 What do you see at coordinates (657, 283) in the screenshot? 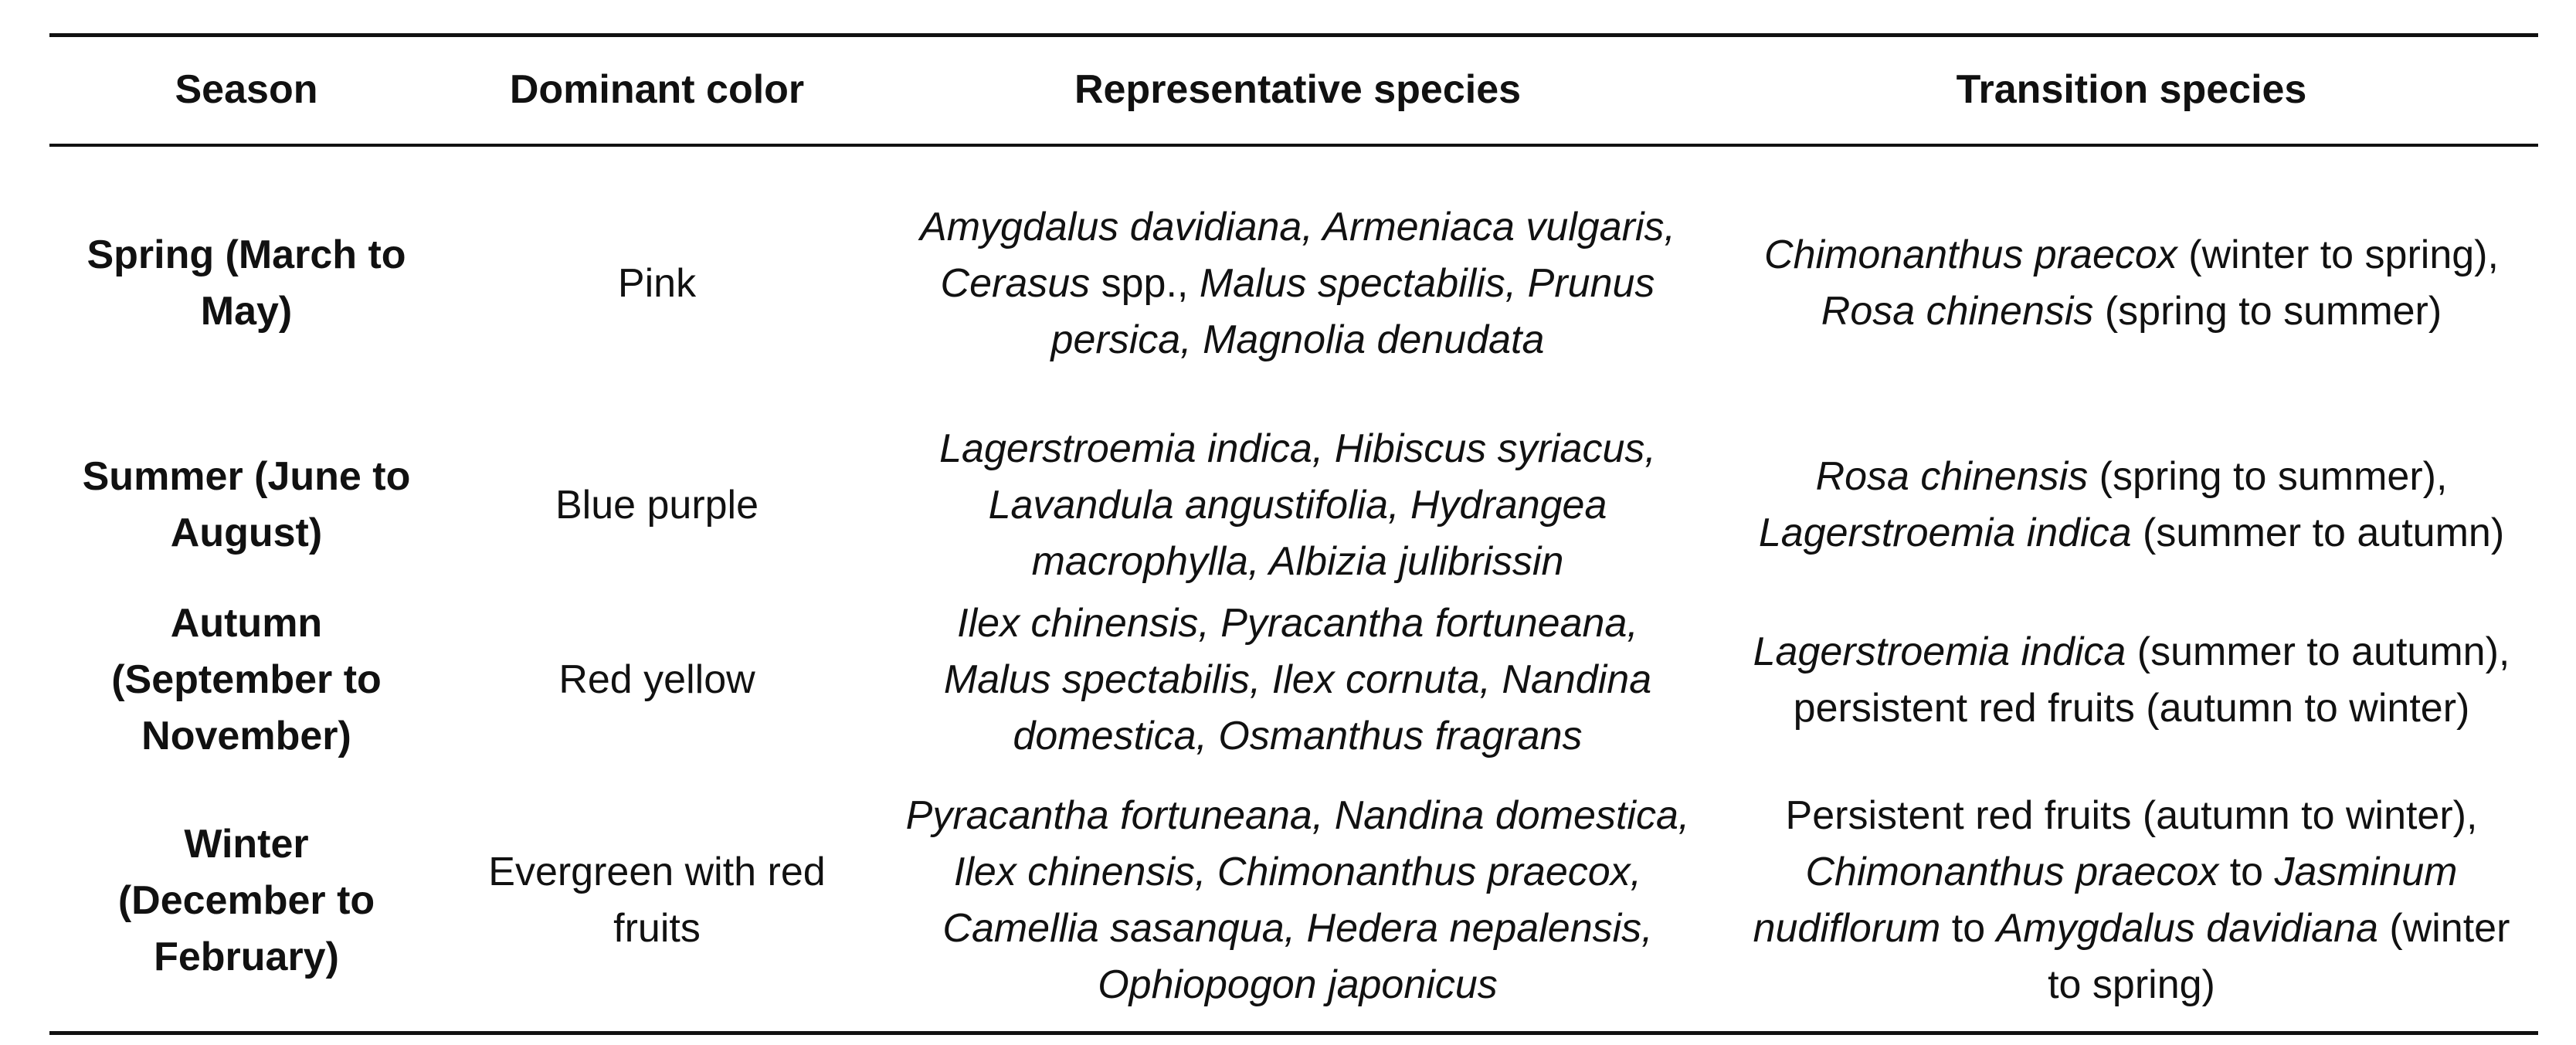
I see `color-cell: Pink` at bounding box center [657, 283].